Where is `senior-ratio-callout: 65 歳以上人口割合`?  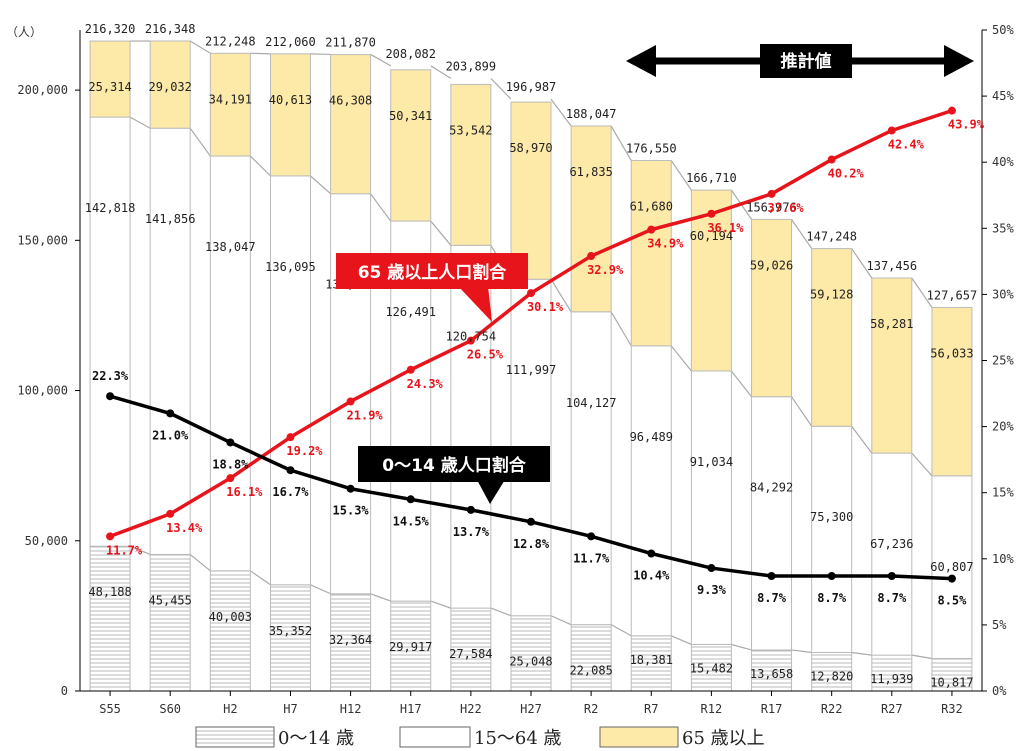
senior-ratio-callout: 65 歳以上人口割合 is located at coordinates (432, 287).